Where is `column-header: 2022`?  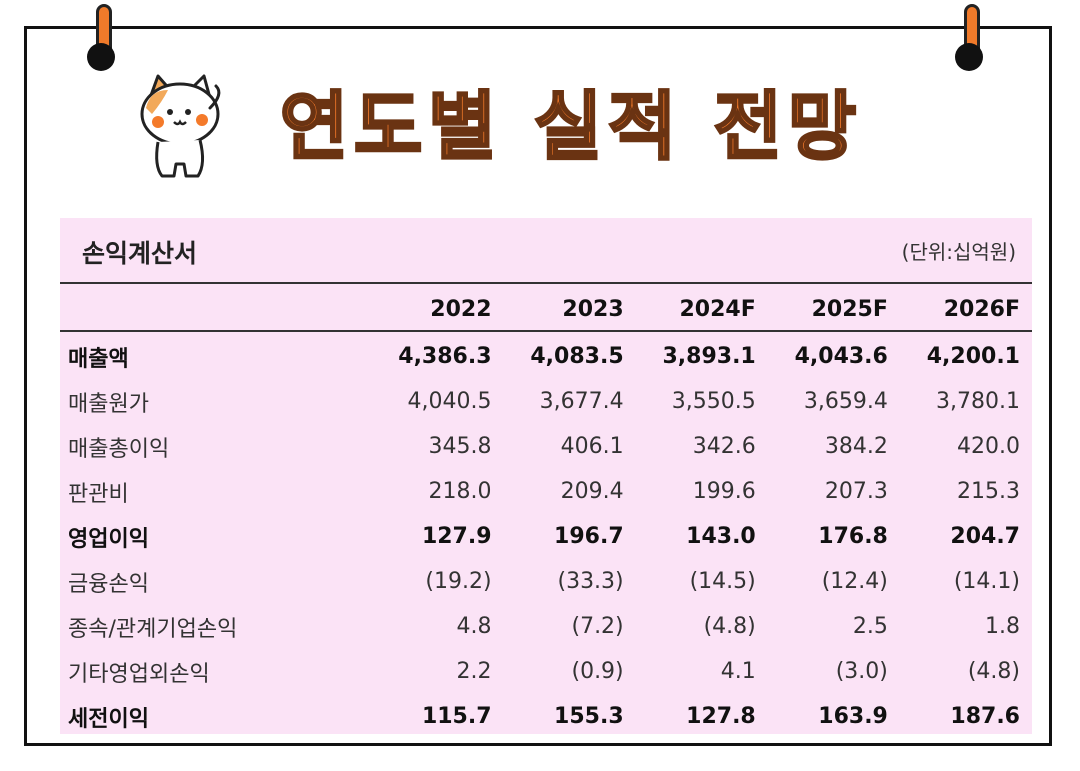 column-header: 2022 is located at coordinates (461, 309).